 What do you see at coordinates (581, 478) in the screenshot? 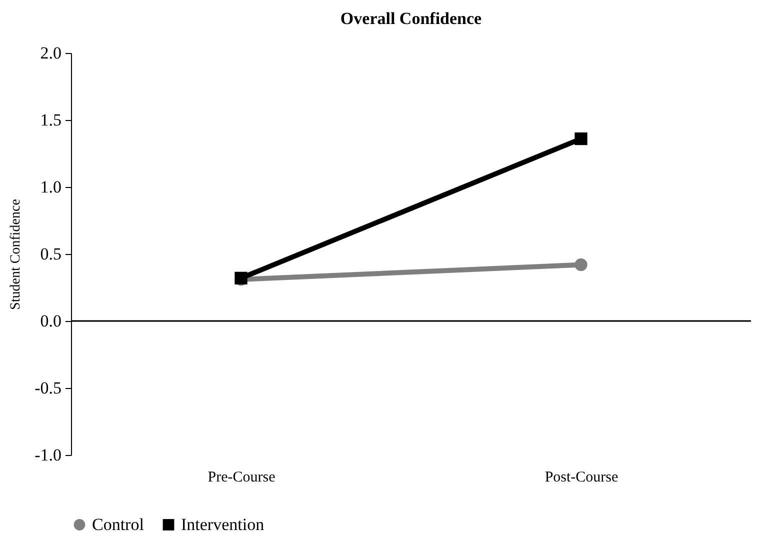
I see `x-tick-label: Post-Course` at bounding box center [581, 478].